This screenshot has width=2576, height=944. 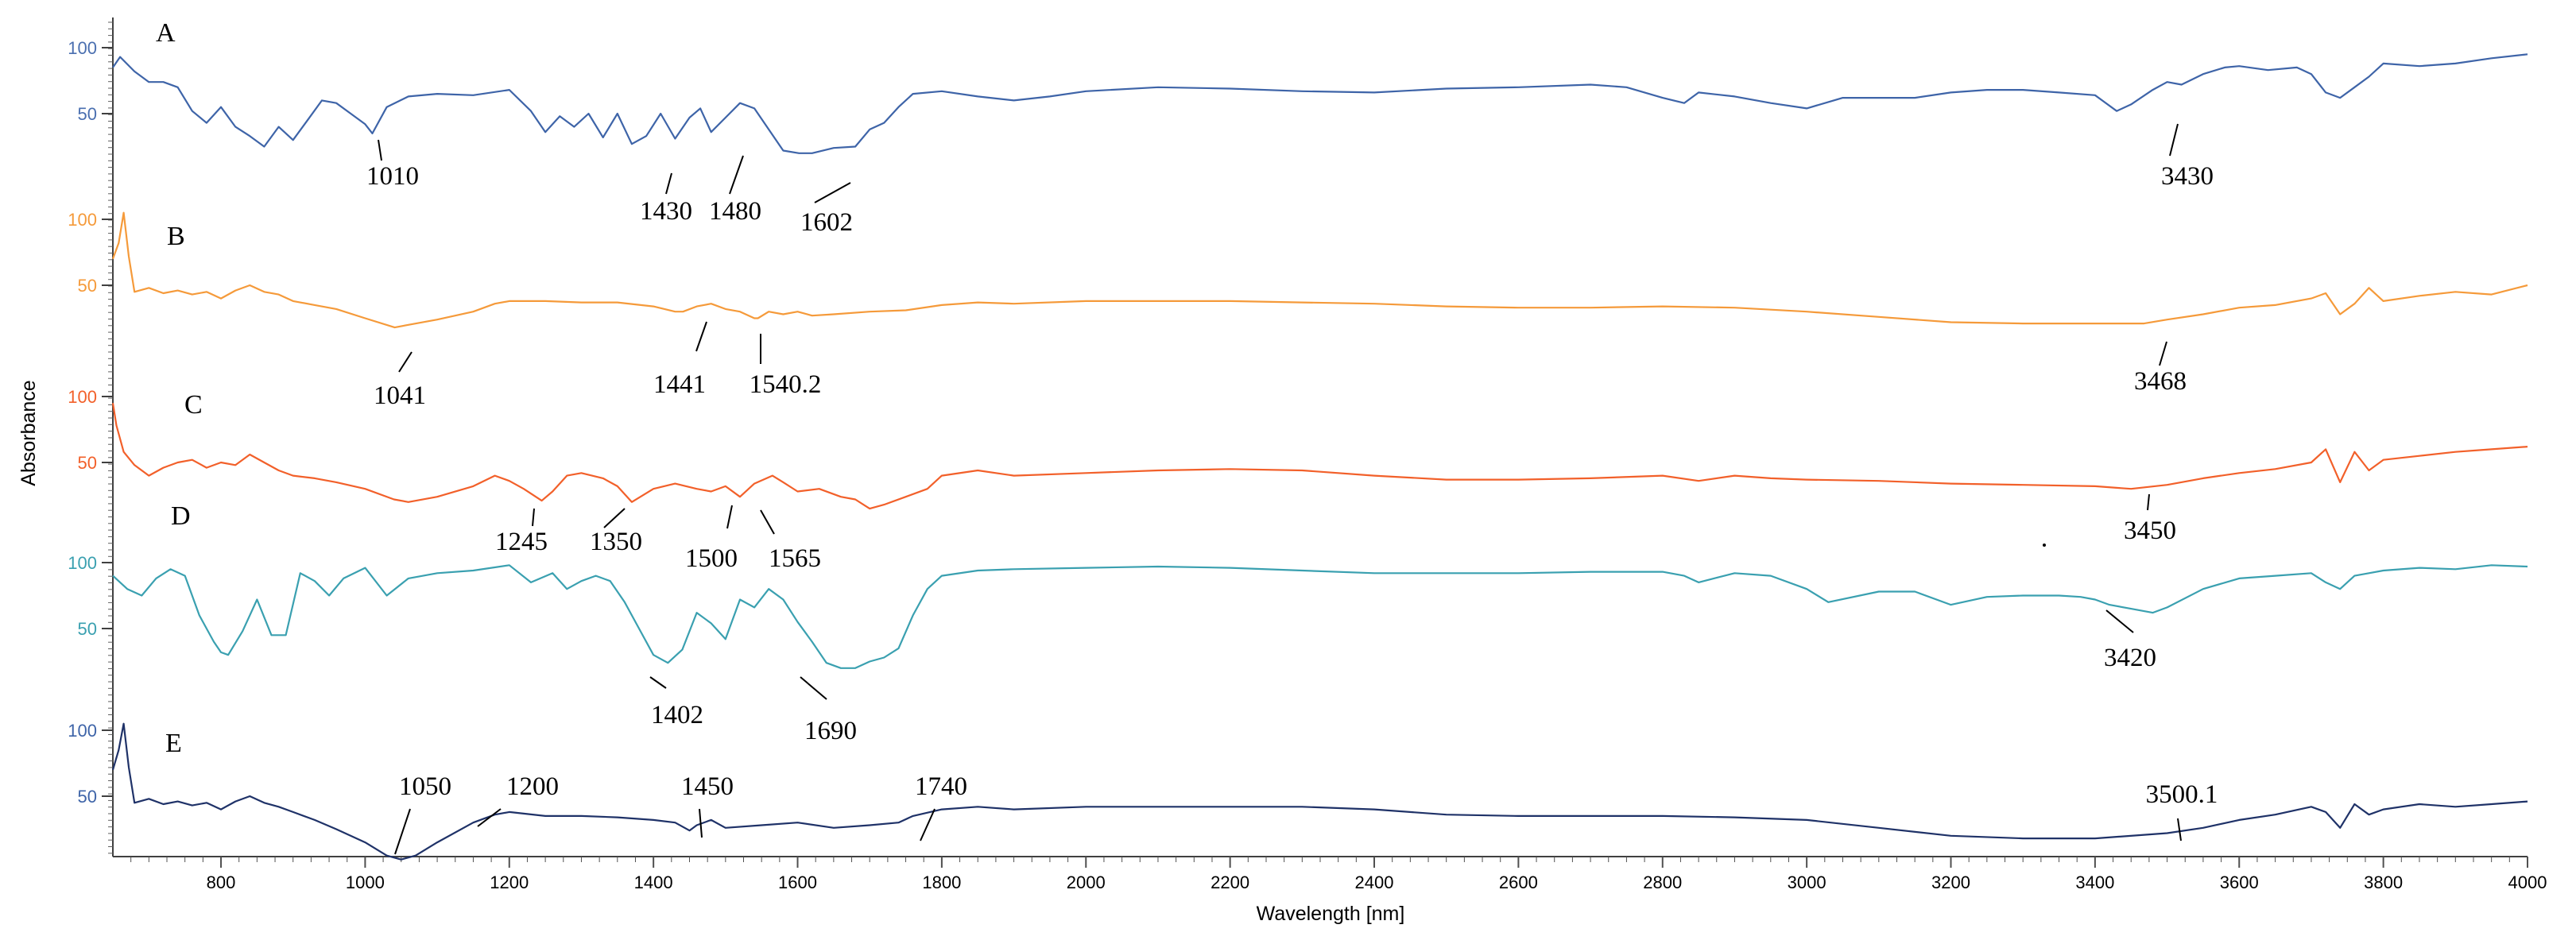 I want to click on x-tick-label: 2200, so click(x=1230, y=882).